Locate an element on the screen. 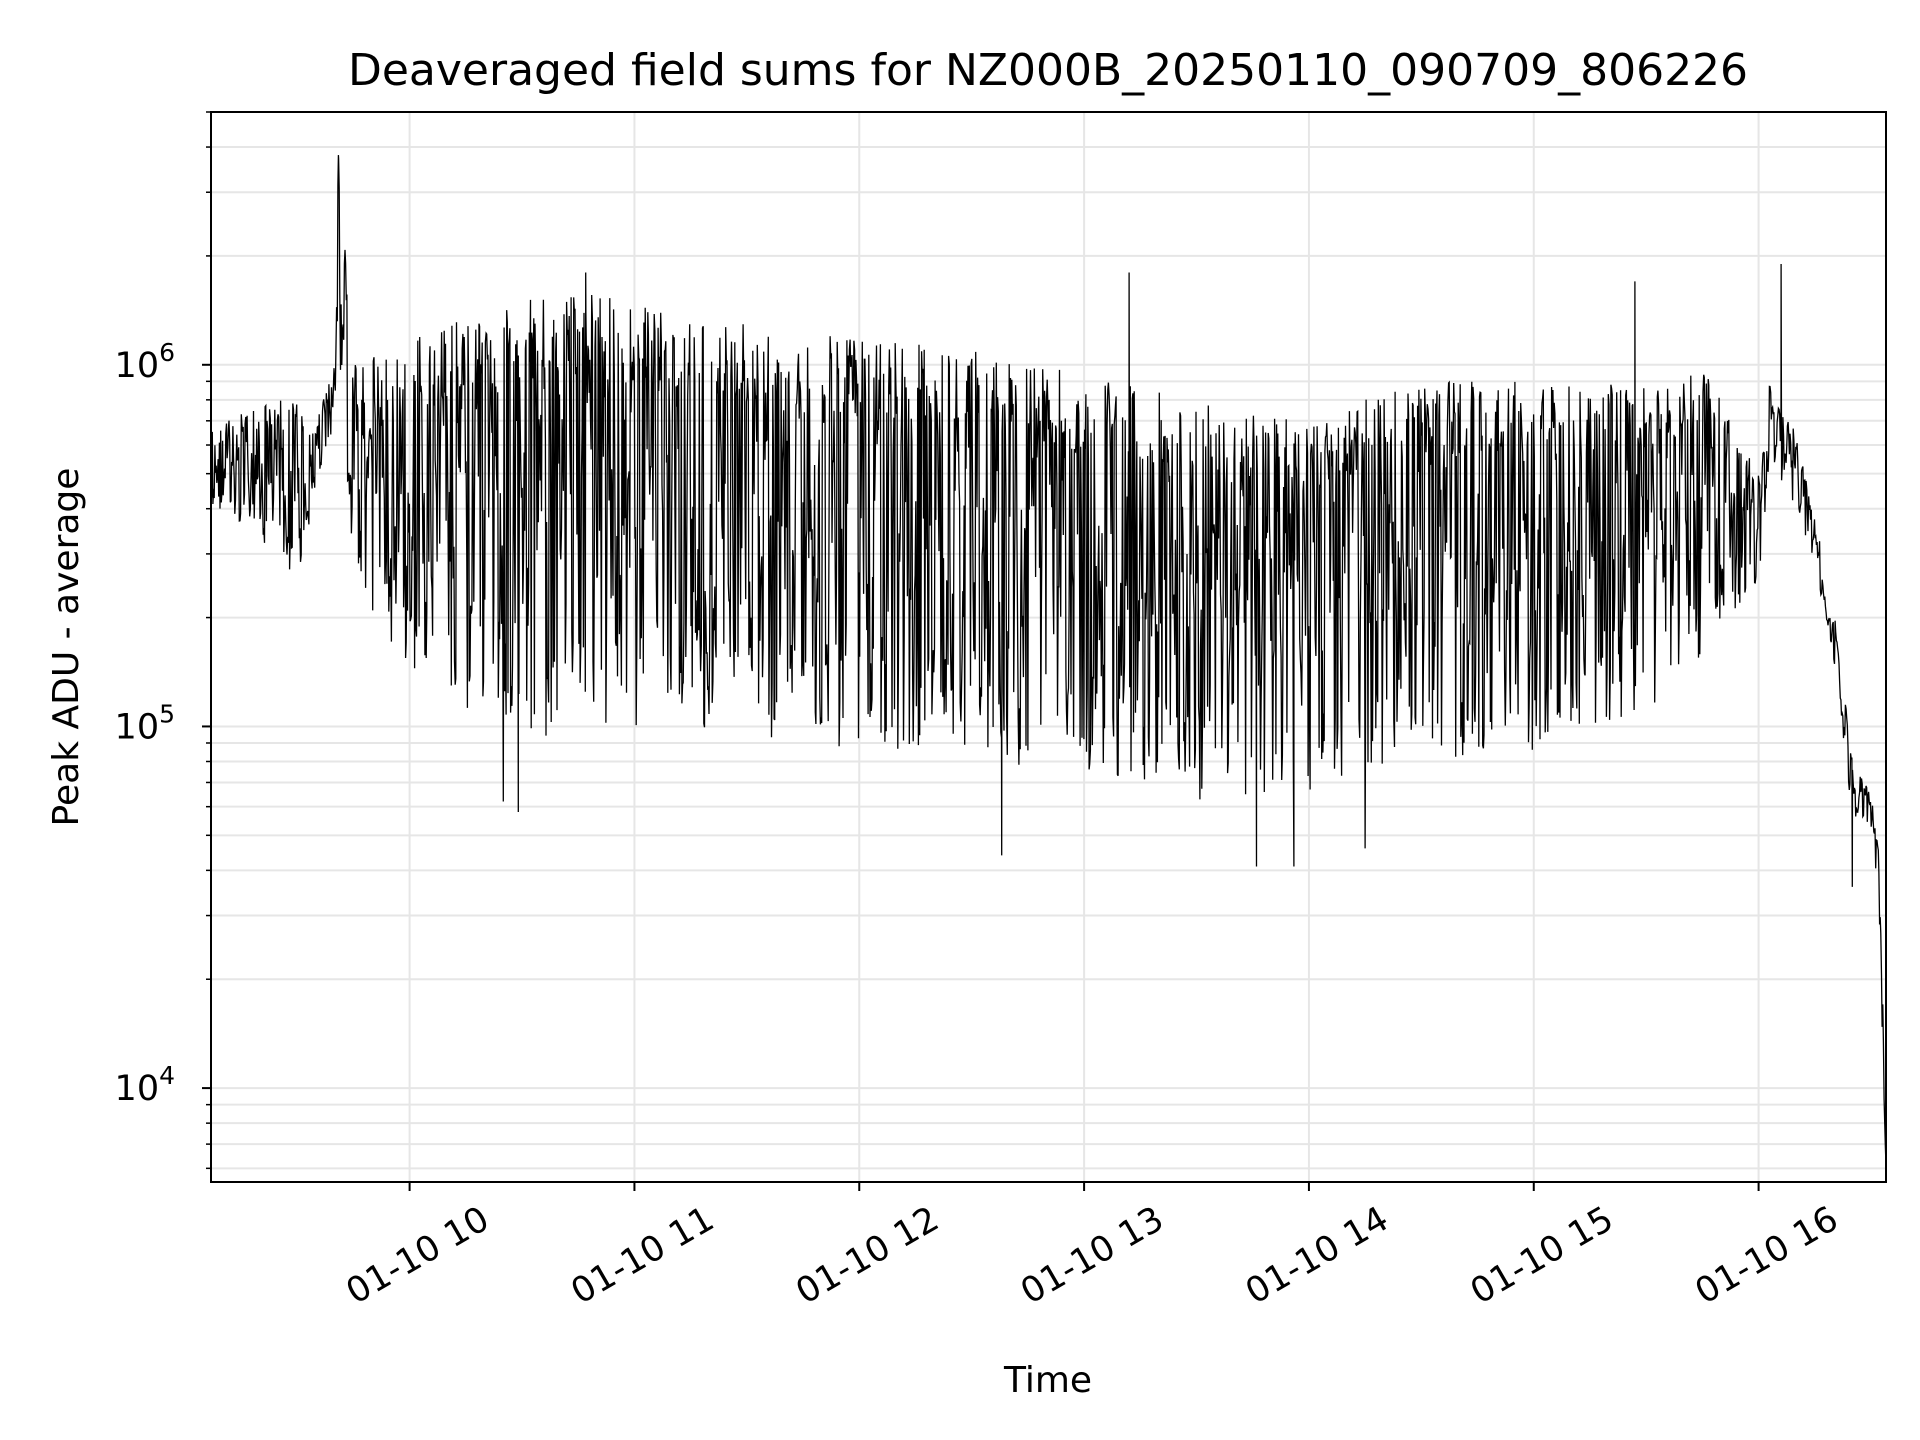 The height and width of the screenshot is (1440, 1920). y-axis: 10⁴ 10⁵ 10⁶ is located at coordinates (163, 640).